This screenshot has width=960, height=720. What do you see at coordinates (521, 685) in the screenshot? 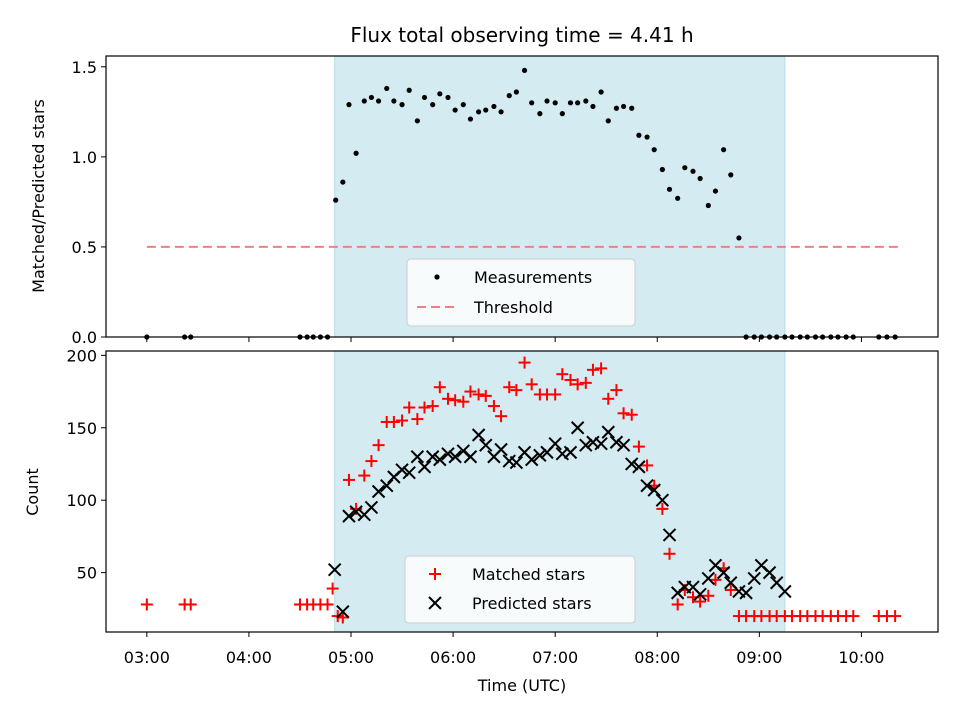
I see `x-axis-label: Time (UTC)` at bounding box center [521, 685].